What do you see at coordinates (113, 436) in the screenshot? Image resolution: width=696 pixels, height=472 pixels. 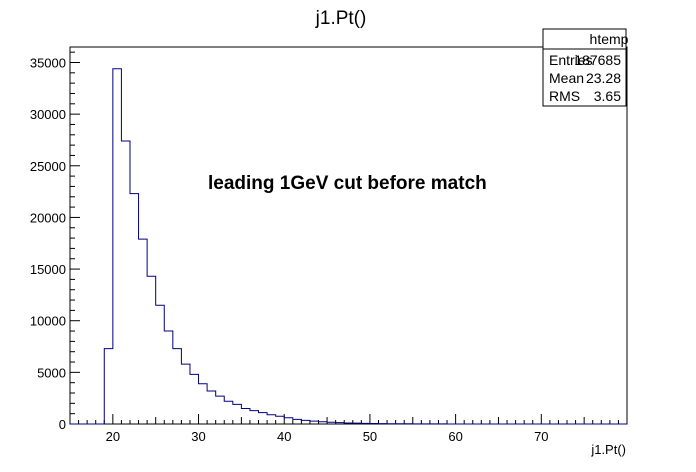 I see `x-tick-label: 20` at bounding box center [113, 436].